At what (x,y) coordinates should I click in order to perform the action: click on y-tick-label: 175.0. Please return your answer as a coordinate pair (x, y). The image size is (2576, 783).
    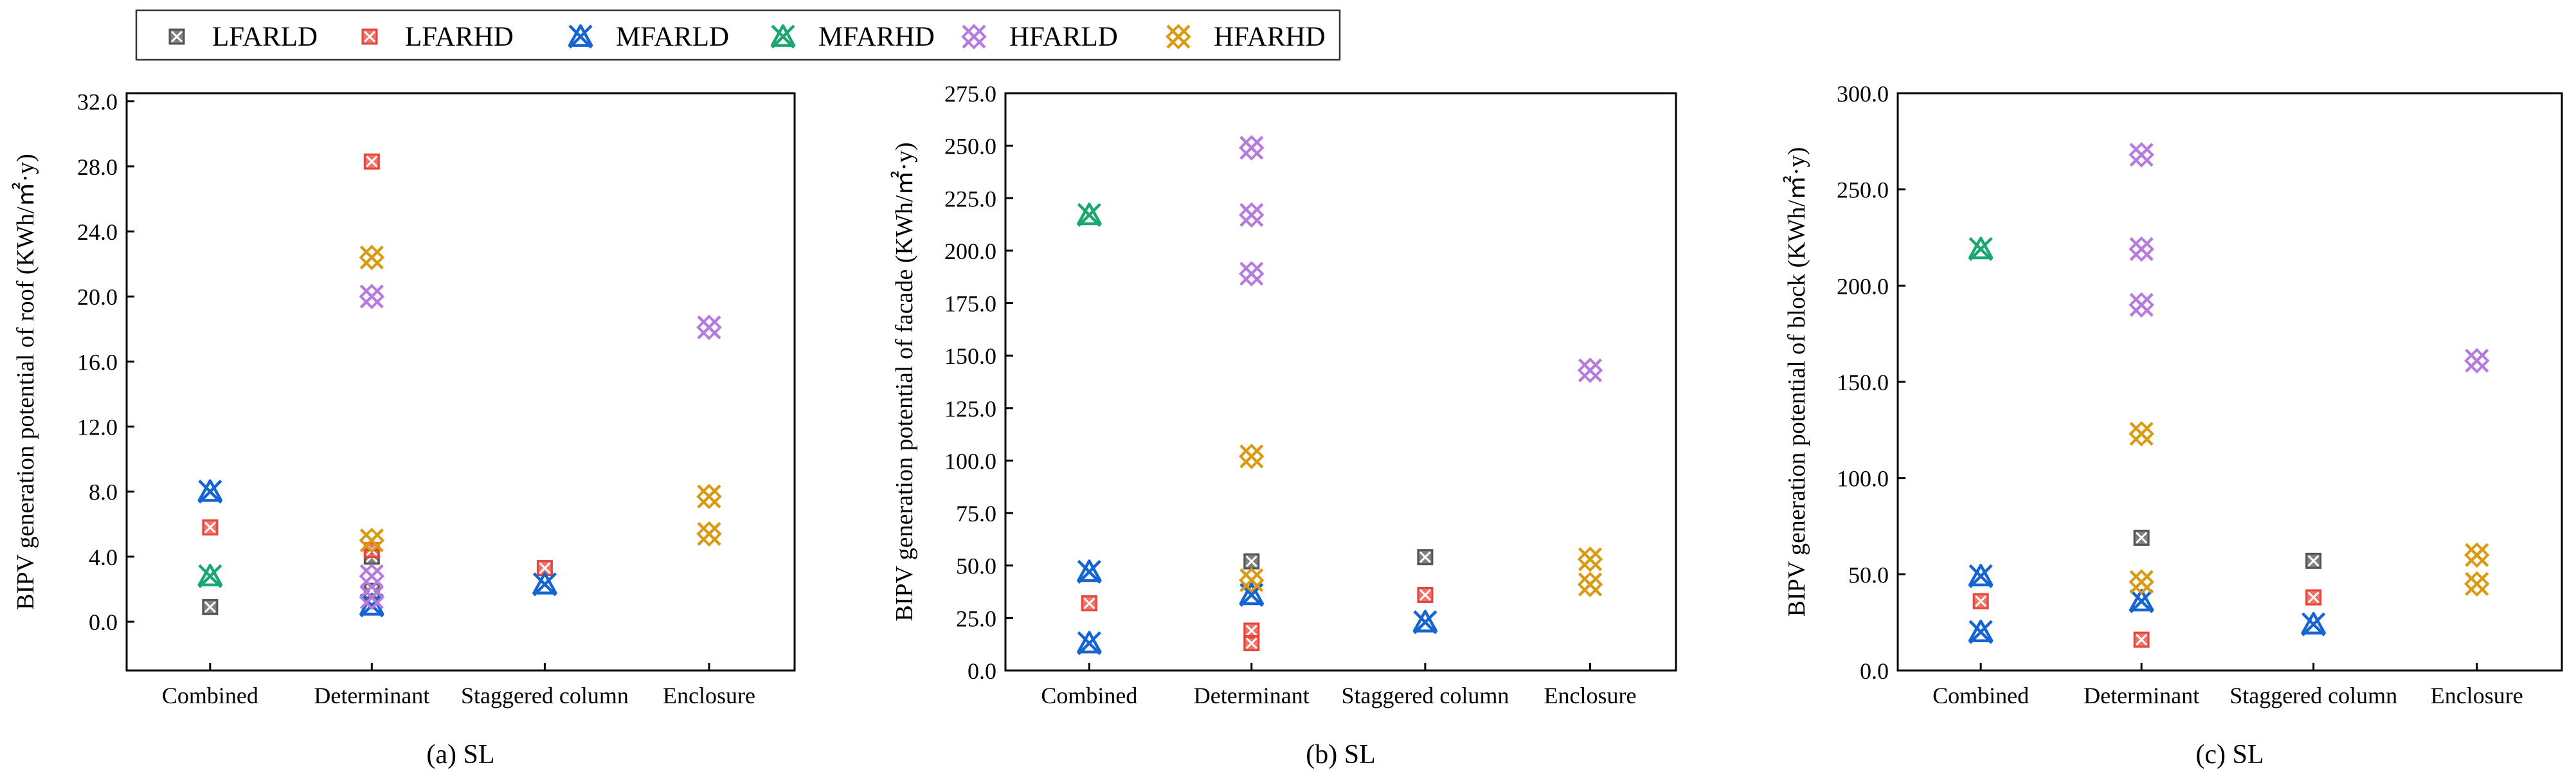
    Looking at the image, I should click on (970, 304).